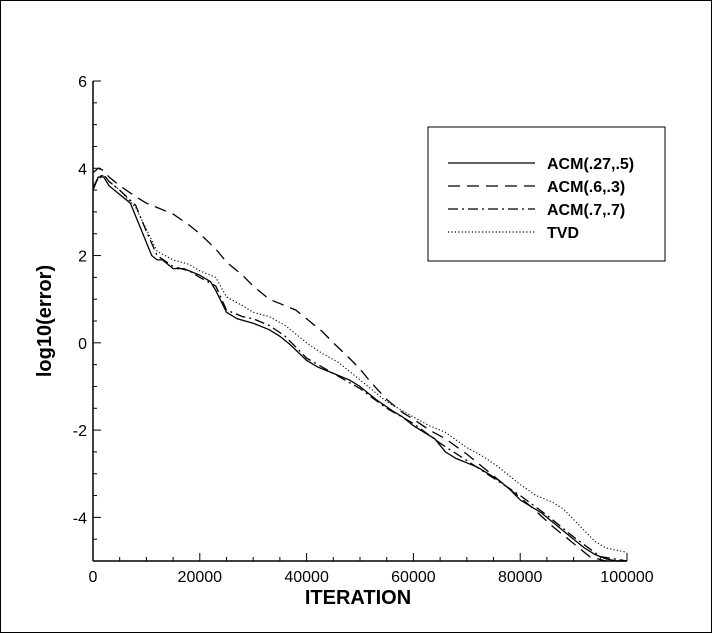 Image resolution: width=712 pixels, height=633 pixels. What do you see at coordinates (626, 577) in the screenshot?
I see `x-tick-label: 100000` at bounding box center [626, 577].